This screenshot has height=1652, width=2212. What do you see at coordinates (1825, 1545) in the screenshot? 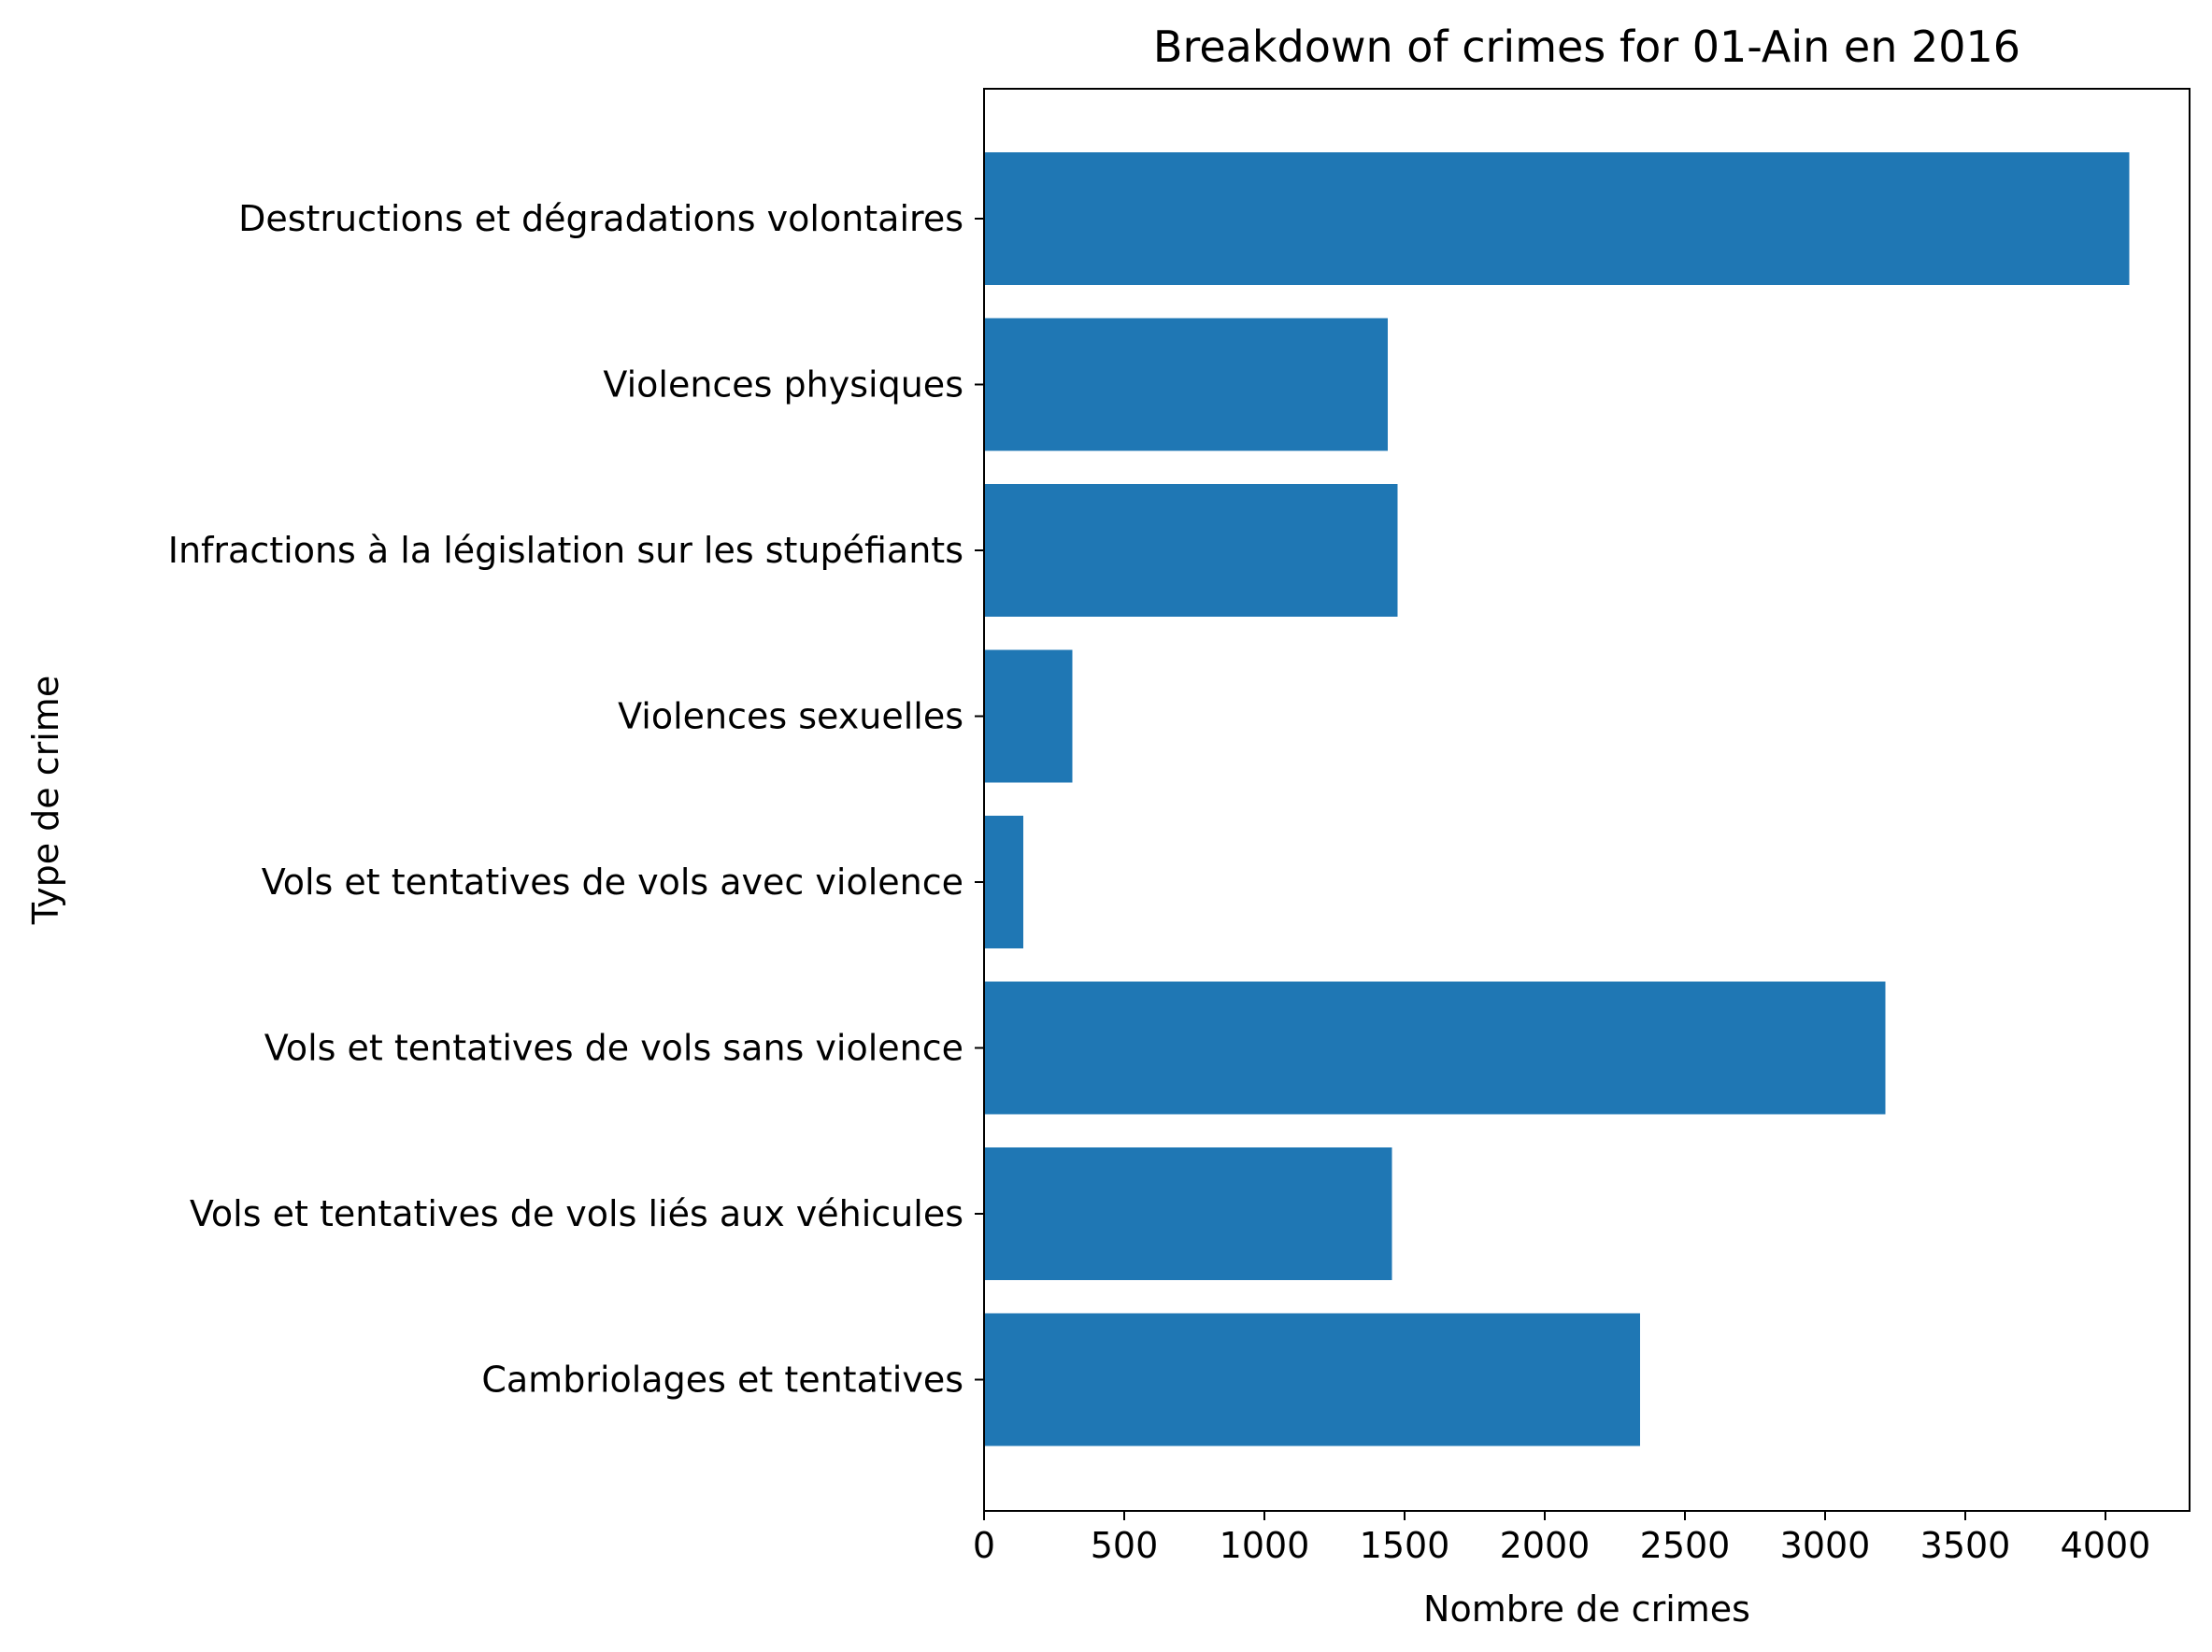
I see `x-tick-label: 3000` at bounding box center [1825, 1545].